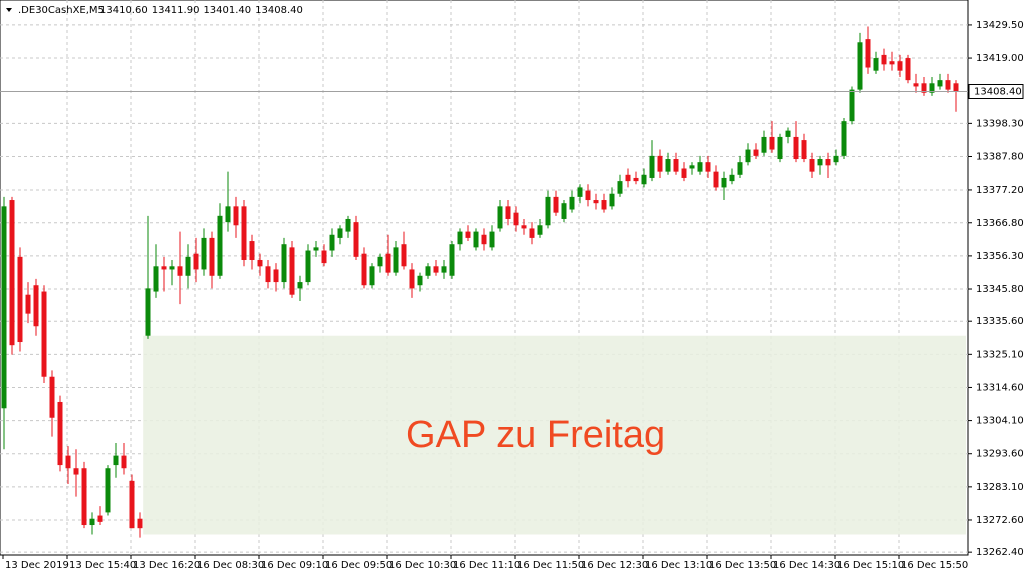 This screenshot has width=1024, height=580. I want to click on x-tick-label: 16 Dec 15:10, so click(870, 565).